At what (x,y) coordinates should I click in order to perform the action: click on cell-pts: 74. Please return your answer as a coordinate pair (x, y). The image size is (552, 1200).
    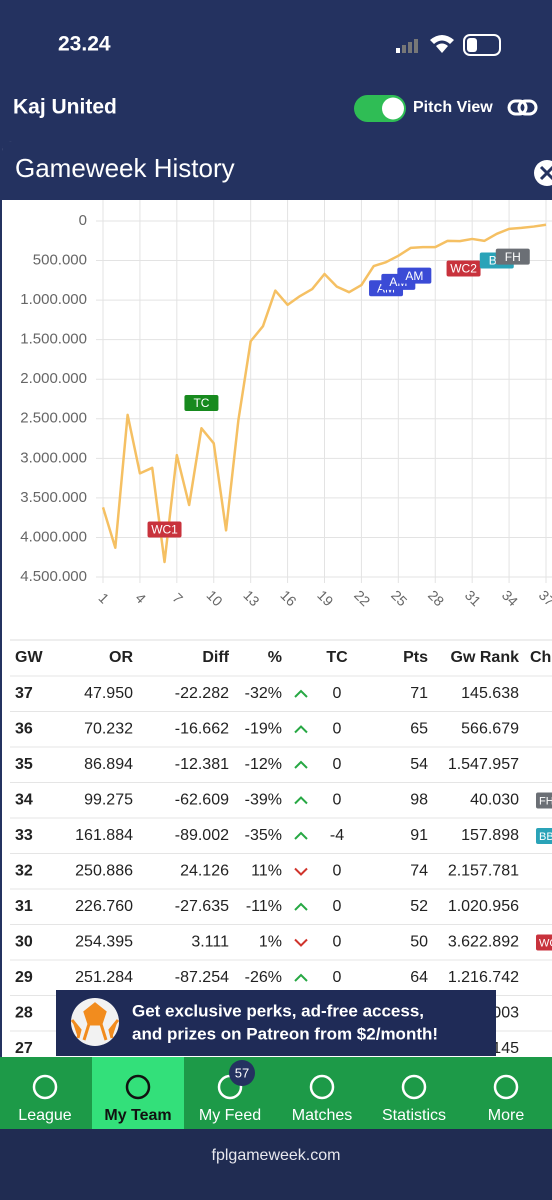
    Looking at the image, I should click on (419, 871).